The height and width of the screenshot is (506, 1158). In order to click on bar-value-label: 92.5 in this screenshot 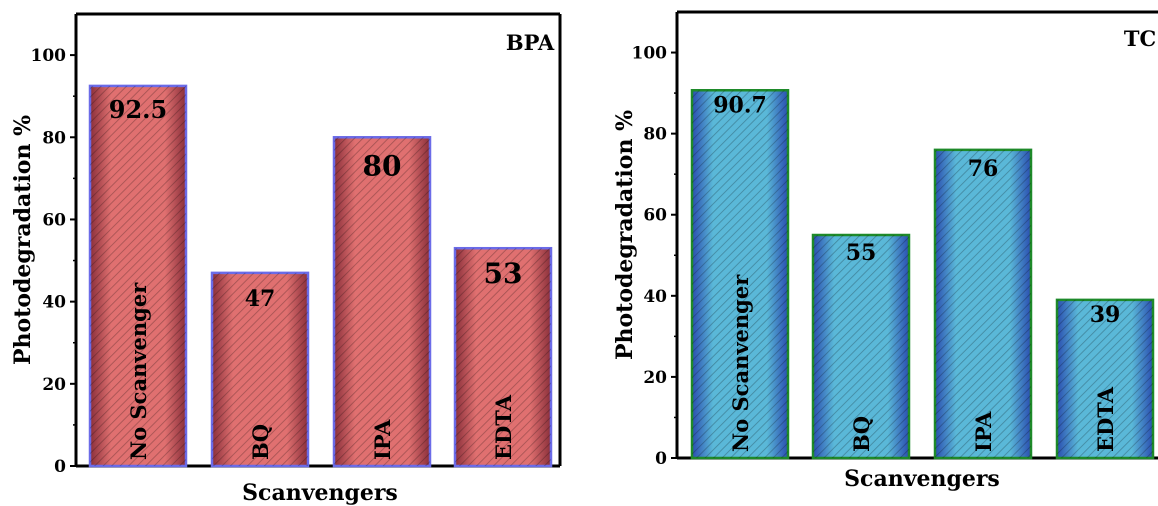, I will do `click(138, 109)`.